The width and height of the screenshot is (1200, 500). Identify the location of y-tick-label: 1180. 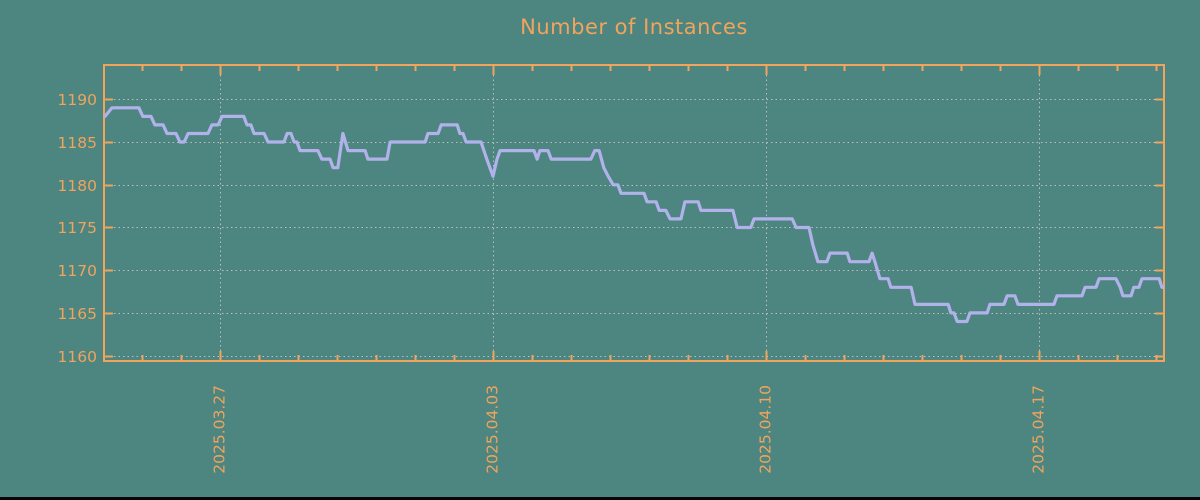
(77, 186).